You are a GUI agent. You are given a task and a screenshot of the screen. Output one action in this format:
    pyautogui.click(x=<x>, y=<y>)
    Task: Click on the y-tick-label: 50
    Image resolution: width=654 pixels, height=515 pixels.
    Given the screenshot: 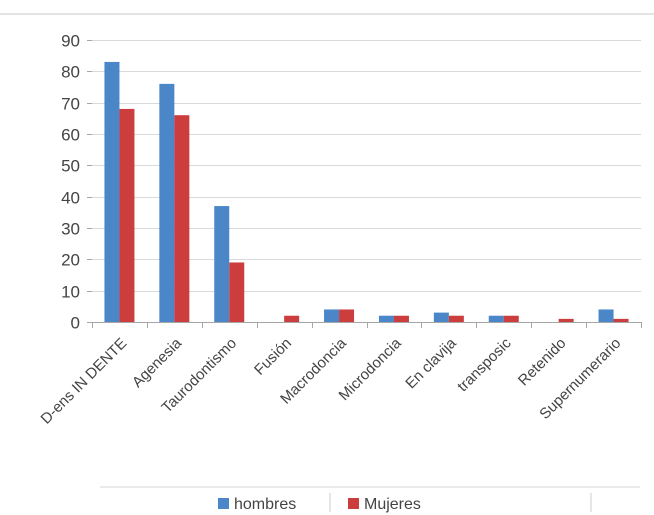 What is the action you would take?
    pyautogui.click(x=70, y=166)
    